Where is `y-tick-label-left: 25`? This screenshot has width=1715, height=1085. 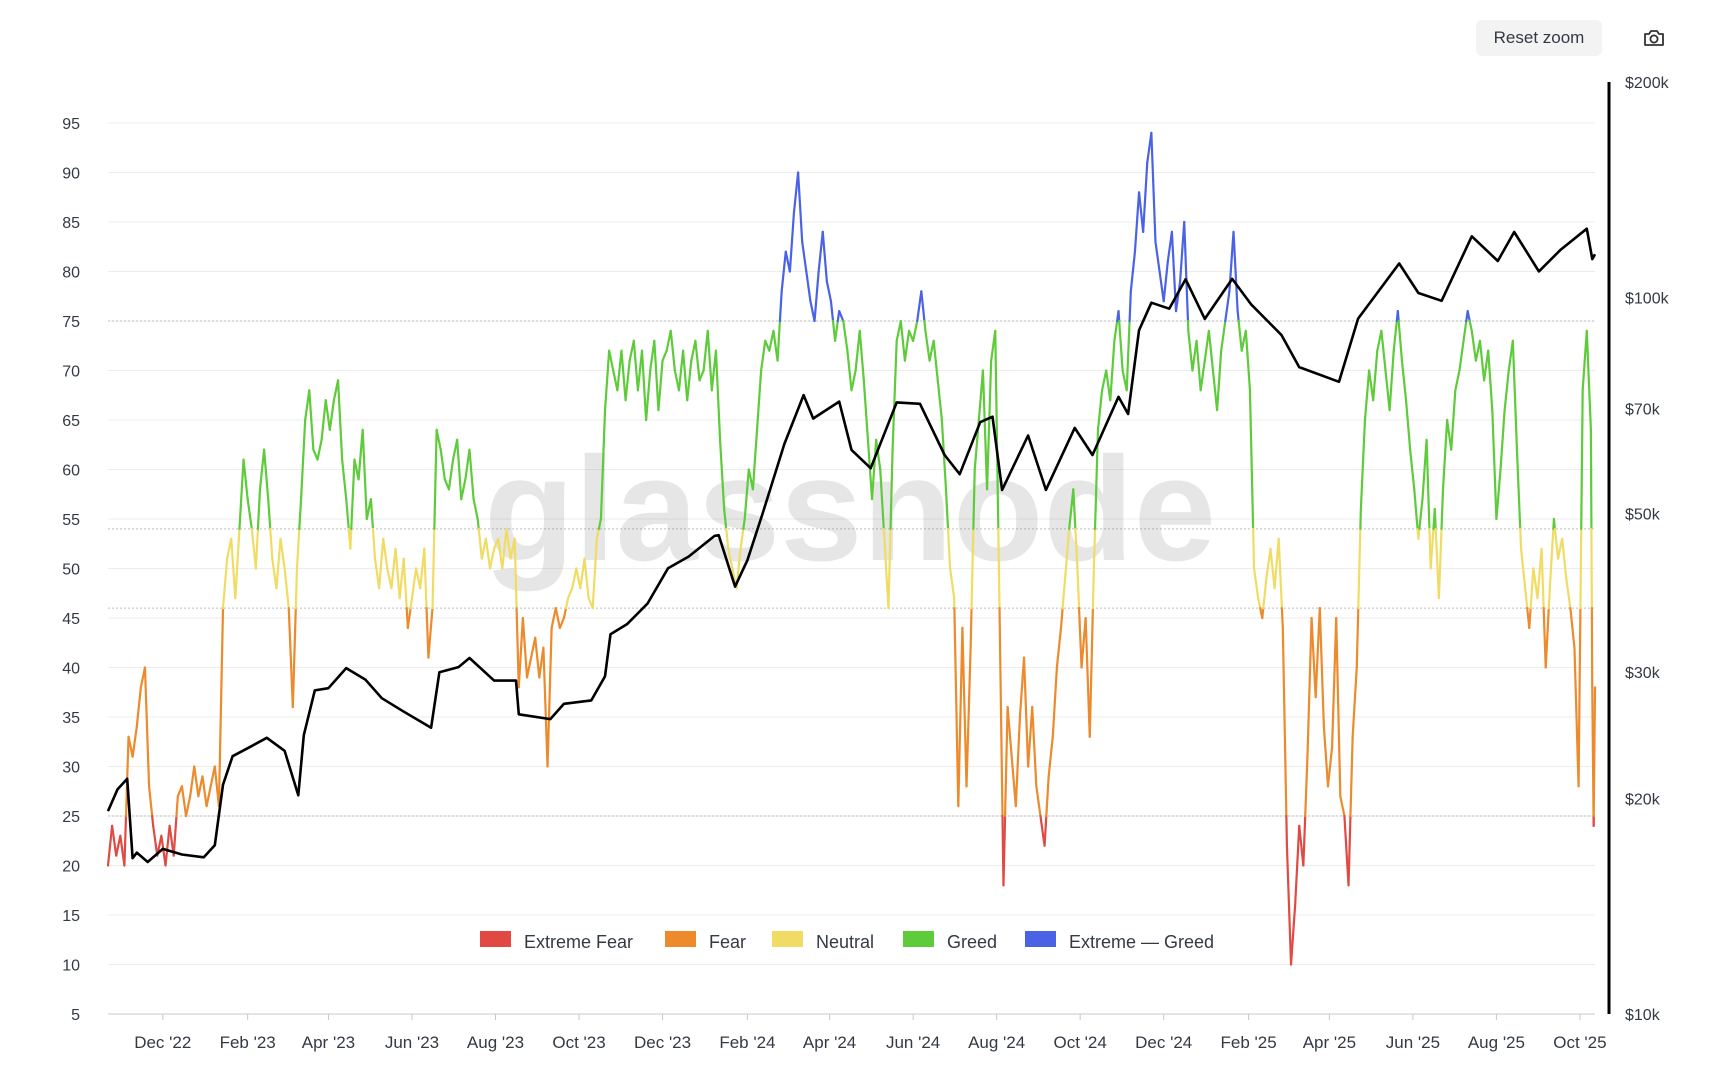 y-tick-label-left: 25 is located at coordinates (71, 817).